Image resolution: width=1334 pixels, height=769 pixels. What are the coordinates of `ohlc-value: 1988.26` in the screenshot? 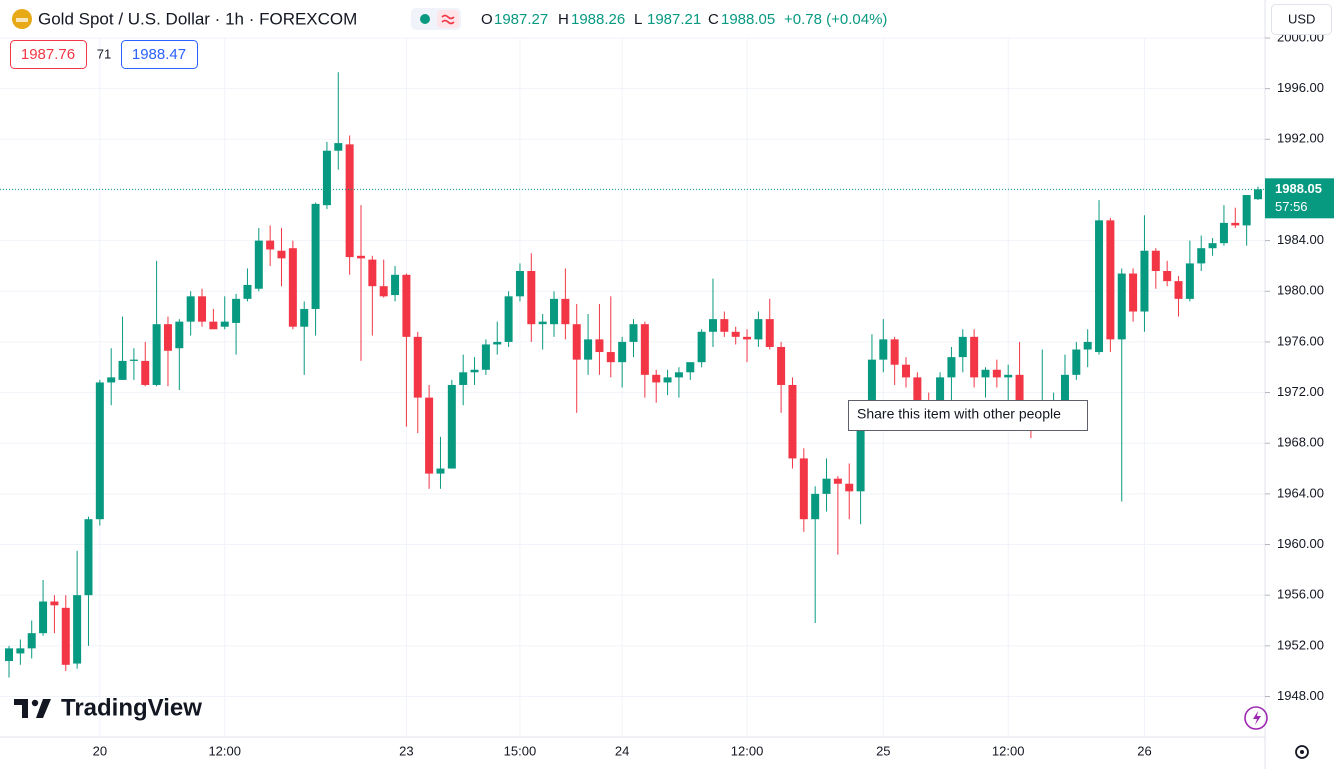 It's located at (598, 19).